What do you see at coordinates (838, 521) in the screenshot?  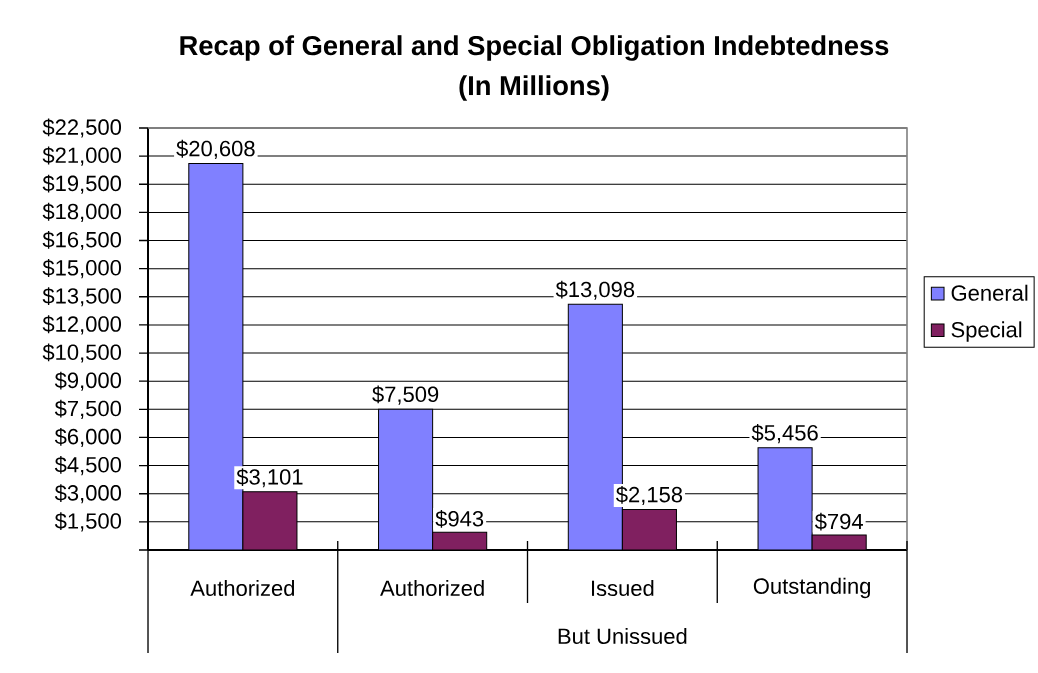 I see `data-label: $794` at bounding box center [838, 521].